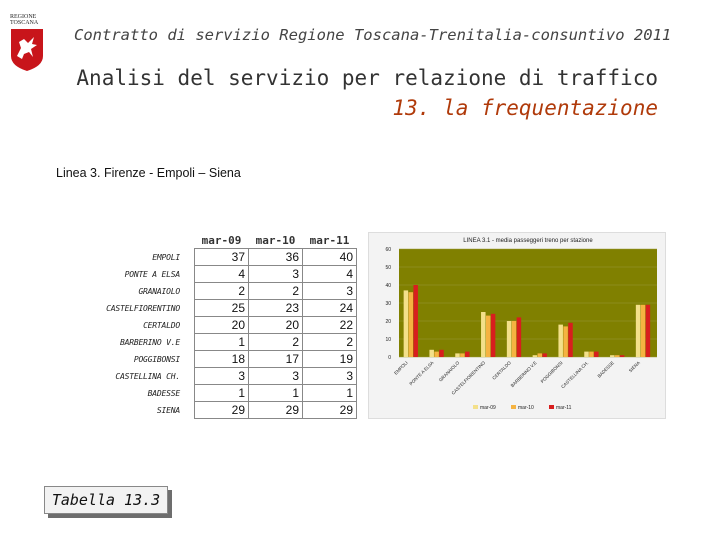 The width and height of the screenshot is (720, 540). I want to click on legend-label: mar-11, so click(564, 408).